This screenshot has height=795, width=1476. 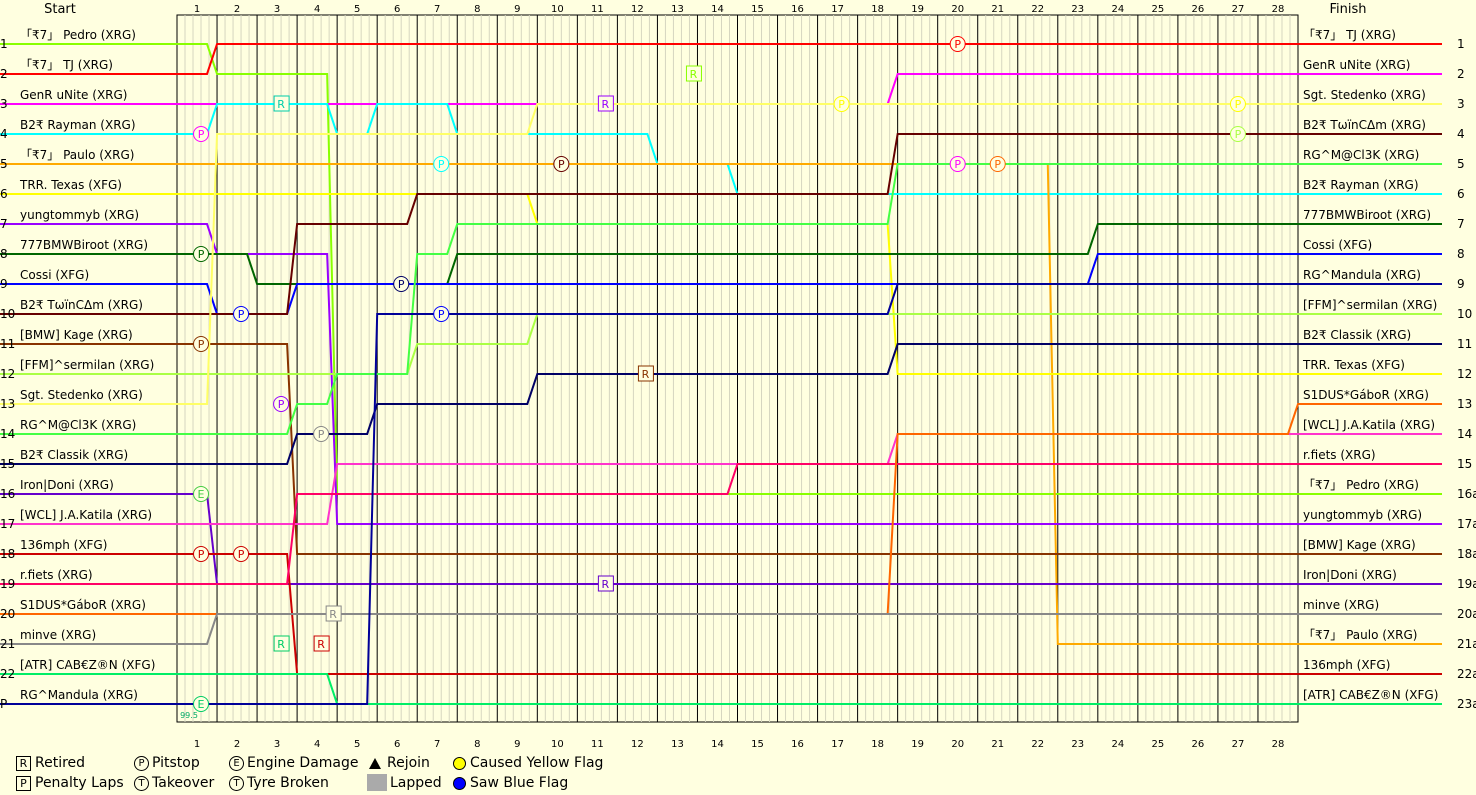 I want to click on lap-number-top: 8, so click(x=477, y=9).